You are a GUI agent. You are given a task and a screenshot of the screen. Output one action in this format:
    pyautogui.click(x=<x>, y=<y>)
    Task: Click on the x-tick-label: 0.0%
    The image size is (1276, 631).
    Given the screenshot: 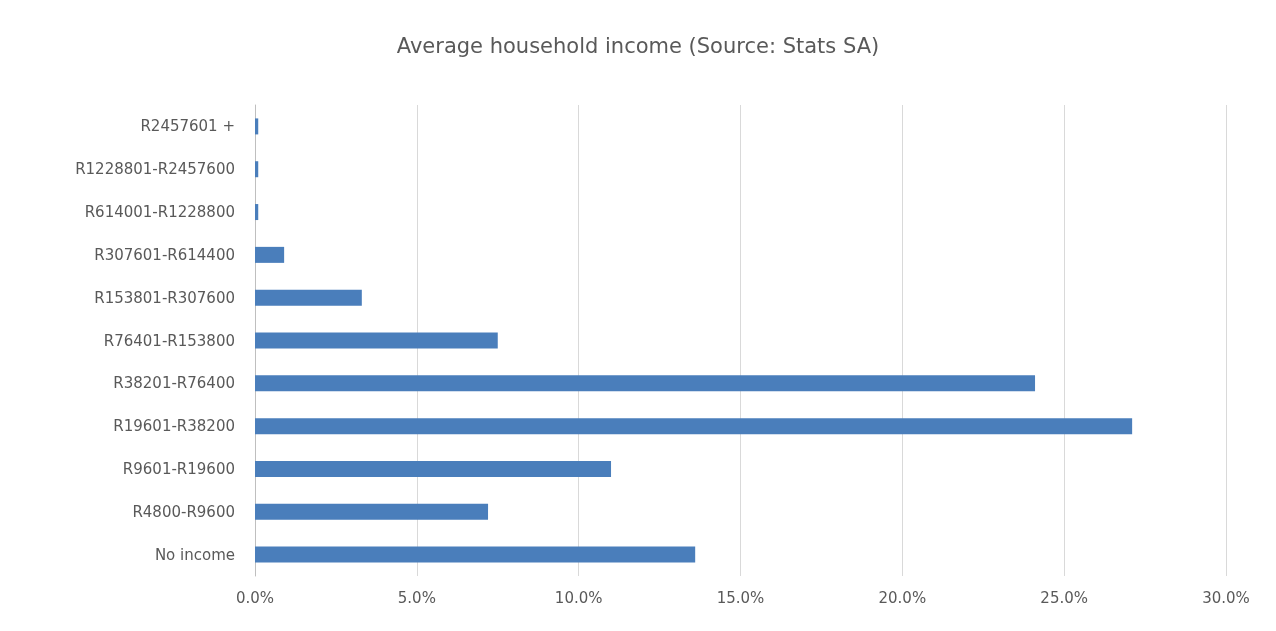 What is the action you would take?
    pyautogui.click(x=255, y=597)
    